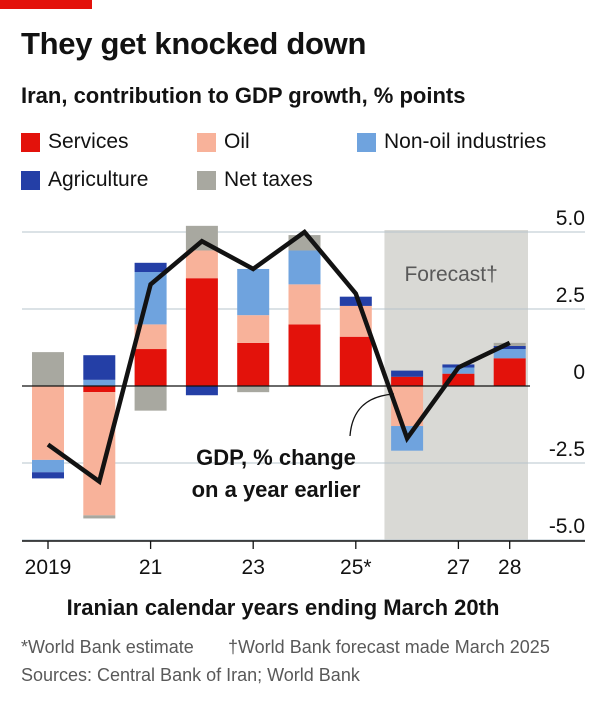 Image resolution: width=608 pixels, height=703 pixels. Describe the element at coordinates (206, 142) in the screenshot. I see `legend-swatch-oil` at that location.